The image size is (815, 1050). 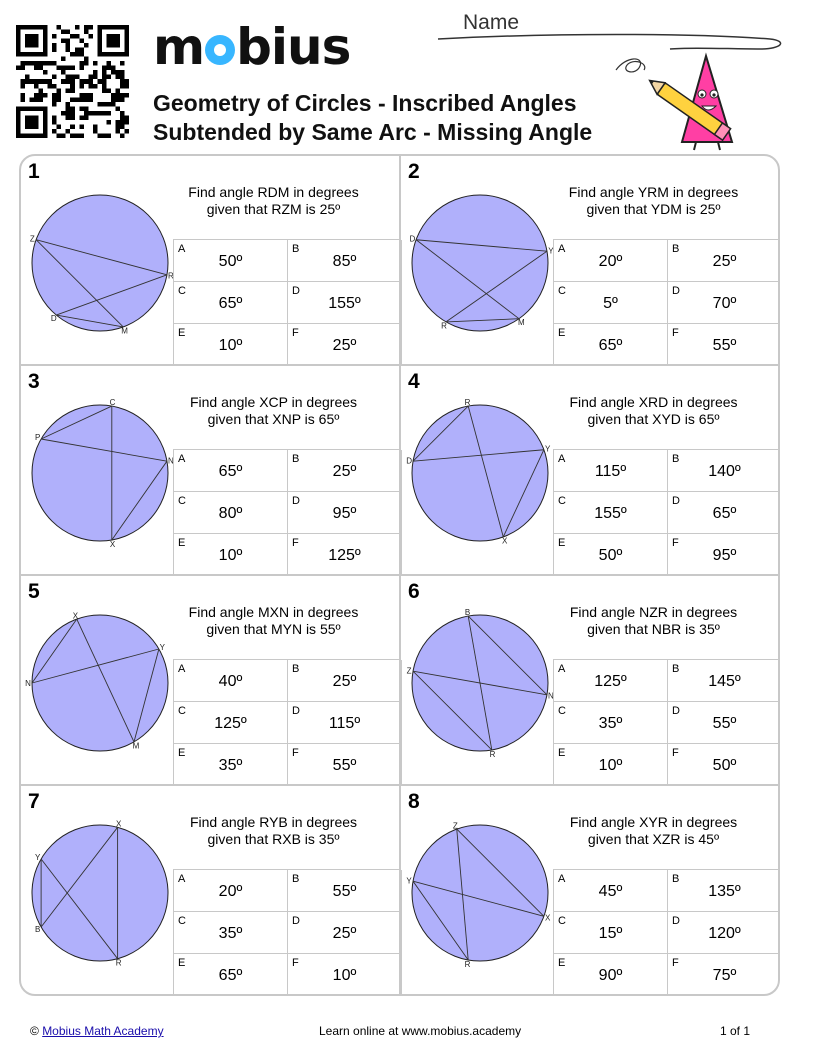 I want to click on option-f: F 95º, so click(x=723, y=555).